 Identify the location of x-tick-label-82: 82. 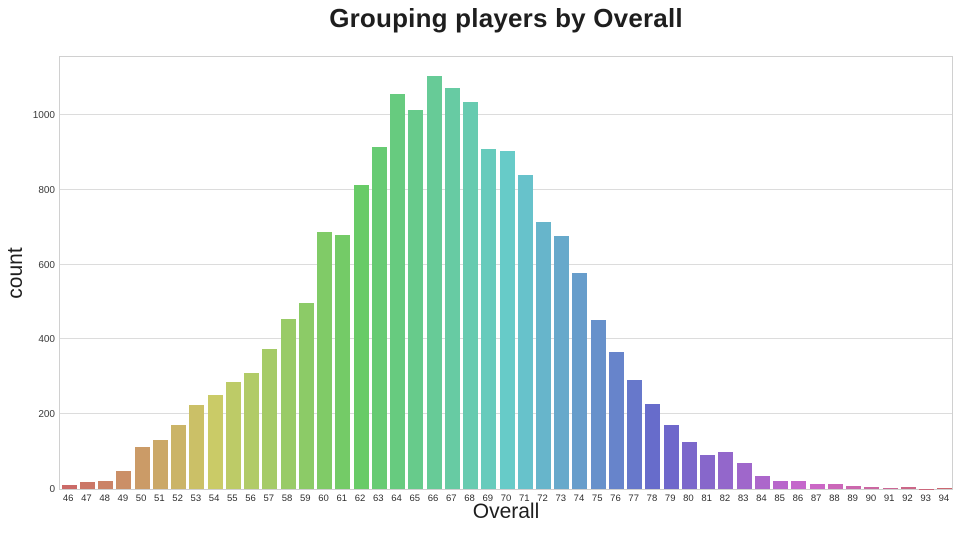
(725, 498).